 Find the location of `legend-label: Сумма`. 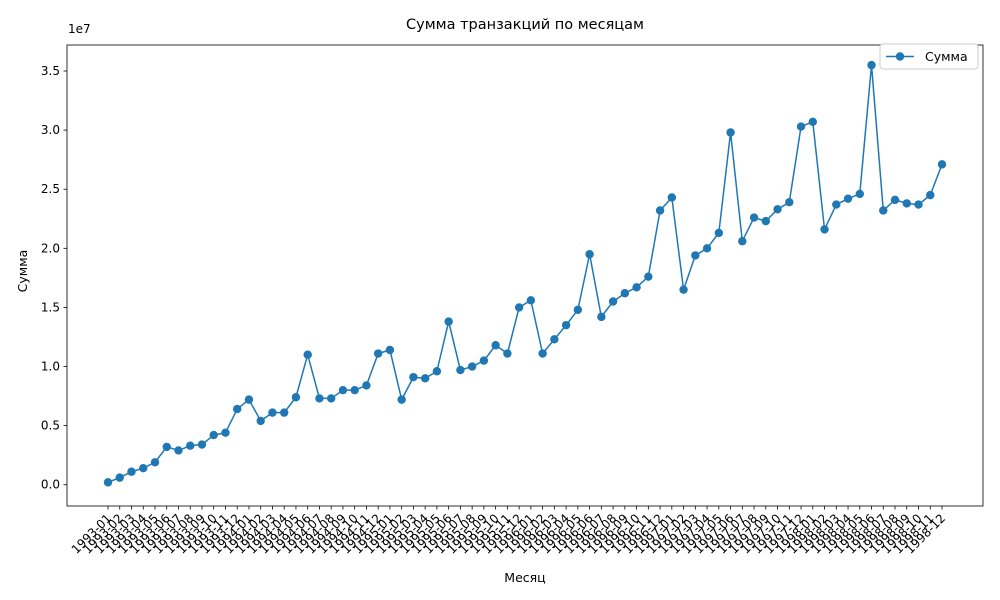

legend-label: Сумма is located at coordinates (946, 56).